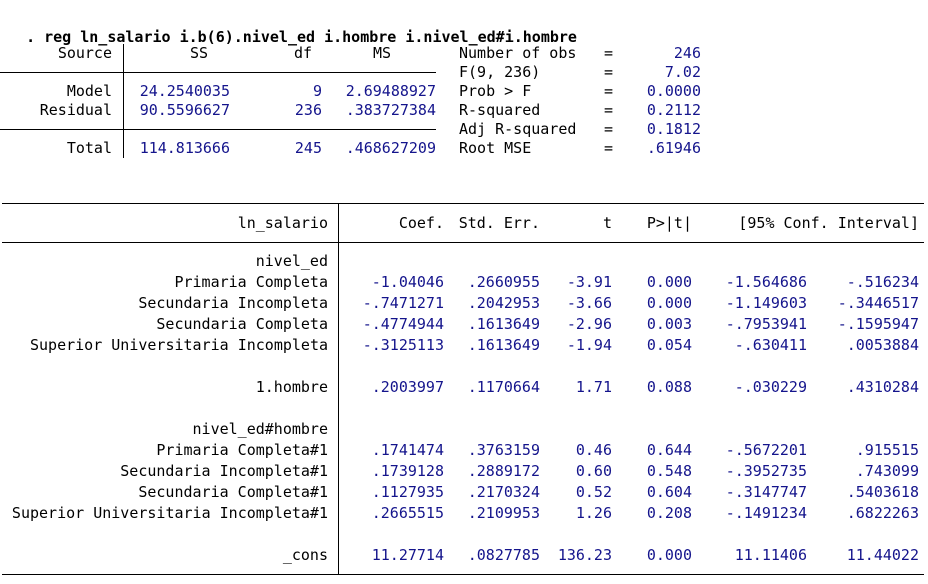 The height and width of the screenshot is (584, 928). I want to click on stat-value: 246, so click(687, 53).